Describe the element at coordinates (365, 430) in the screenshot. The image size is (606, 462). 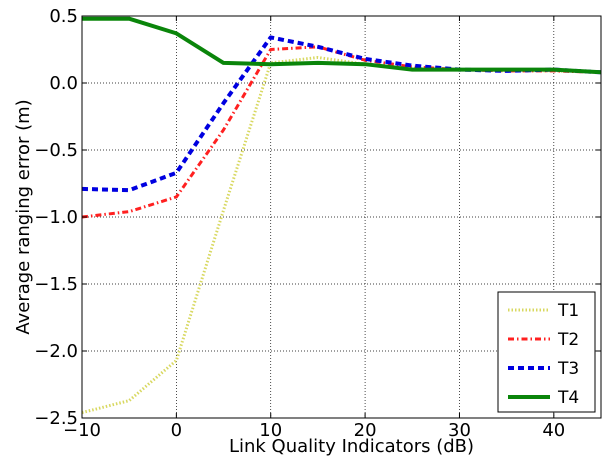
I see `x-tick-label: 20` at that location.